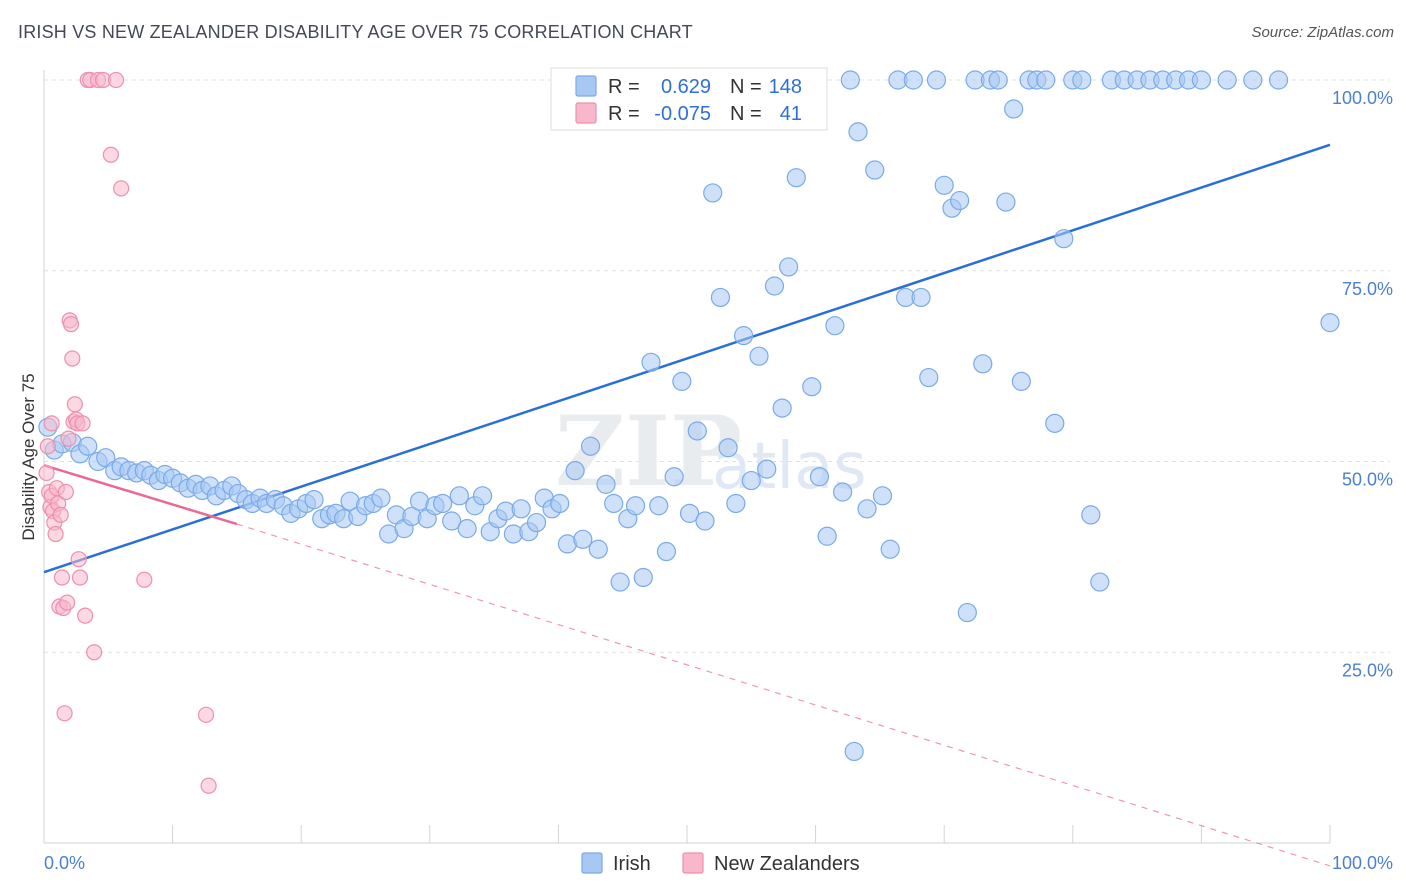  Describe the element at coordinates (140, 495) in the screenshot. I see `nz-trend-line` at that location.